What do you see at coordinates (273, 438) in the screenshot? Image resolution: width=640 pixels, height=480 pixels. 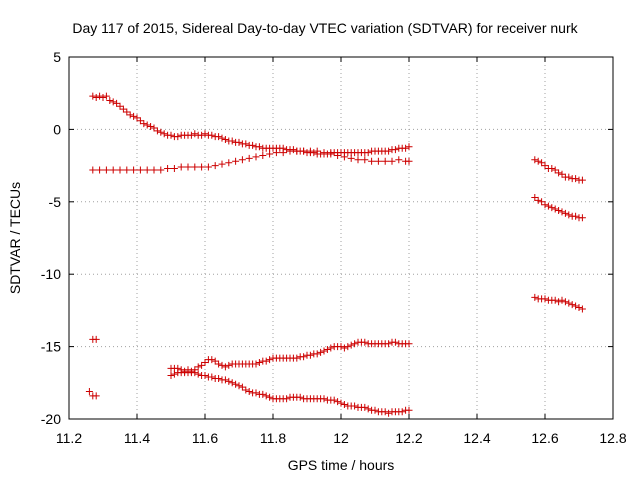 I see `x-tick-label: 11.8` at bounding box center [273, 438].